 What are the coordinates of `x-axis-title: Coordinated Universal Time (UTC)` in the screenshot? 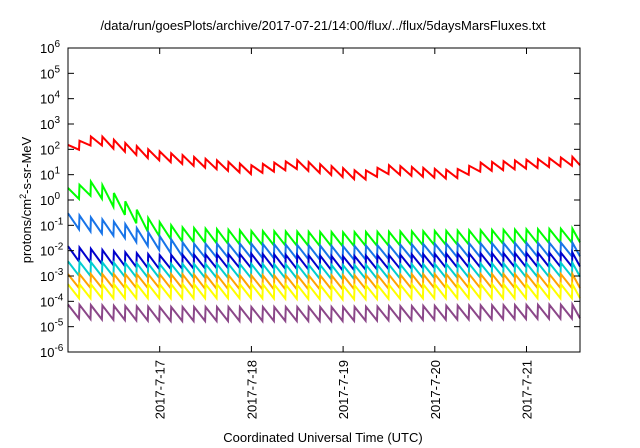 It's located at (322, 437).